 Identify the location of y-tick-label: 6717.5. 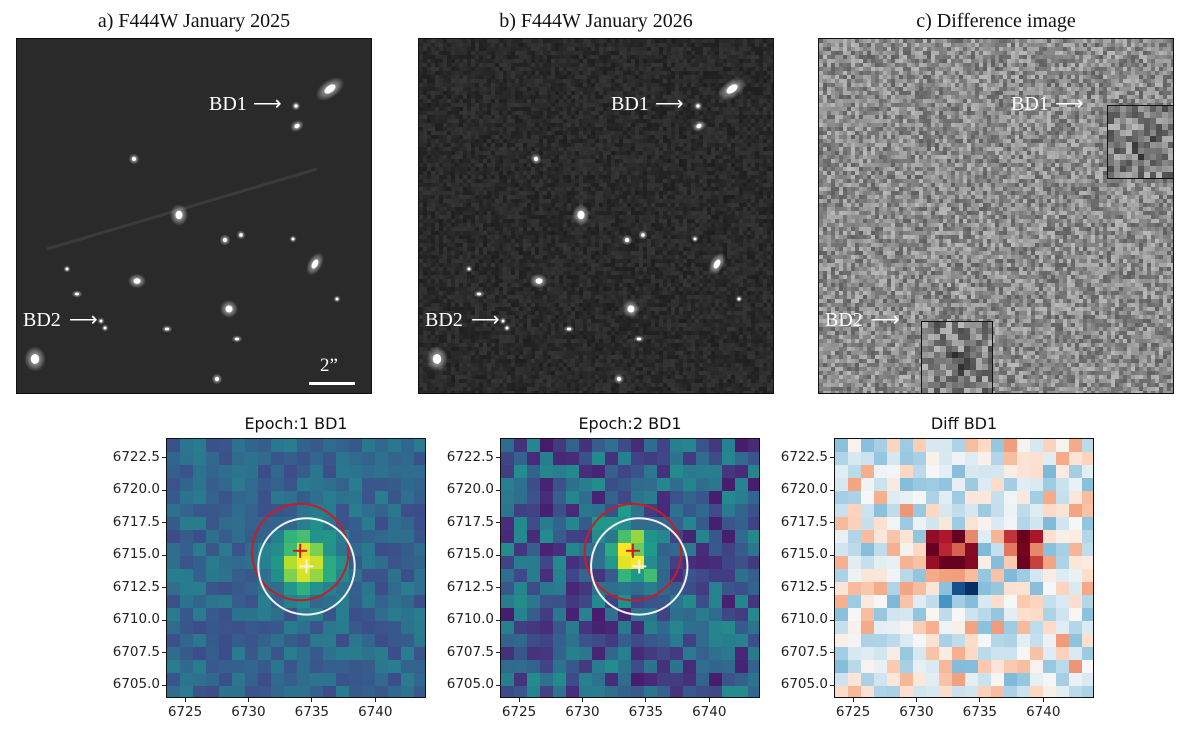
(804, 521).